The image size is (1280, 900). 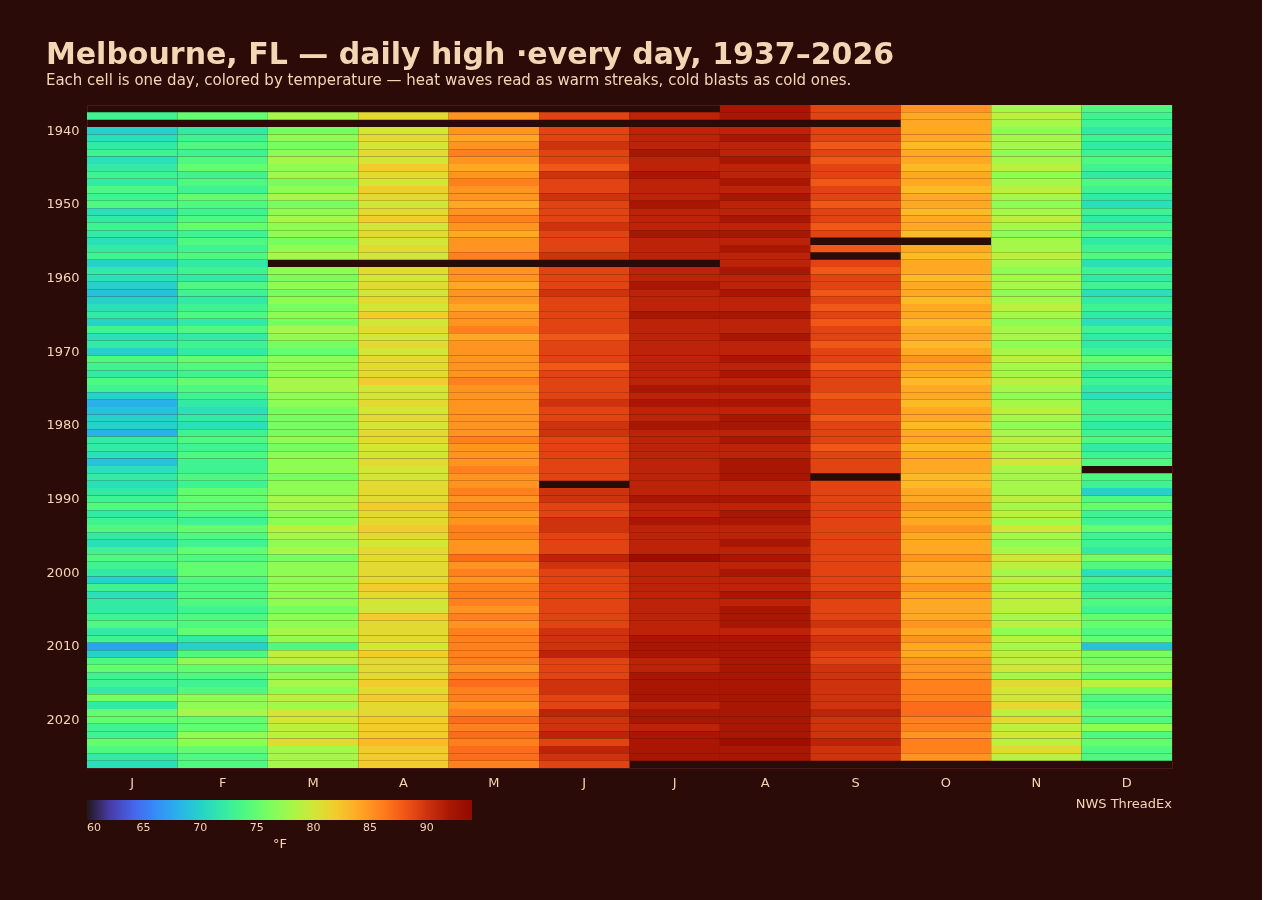 I want to click on y-tick-label: 2020, so click(x=63, y=720).